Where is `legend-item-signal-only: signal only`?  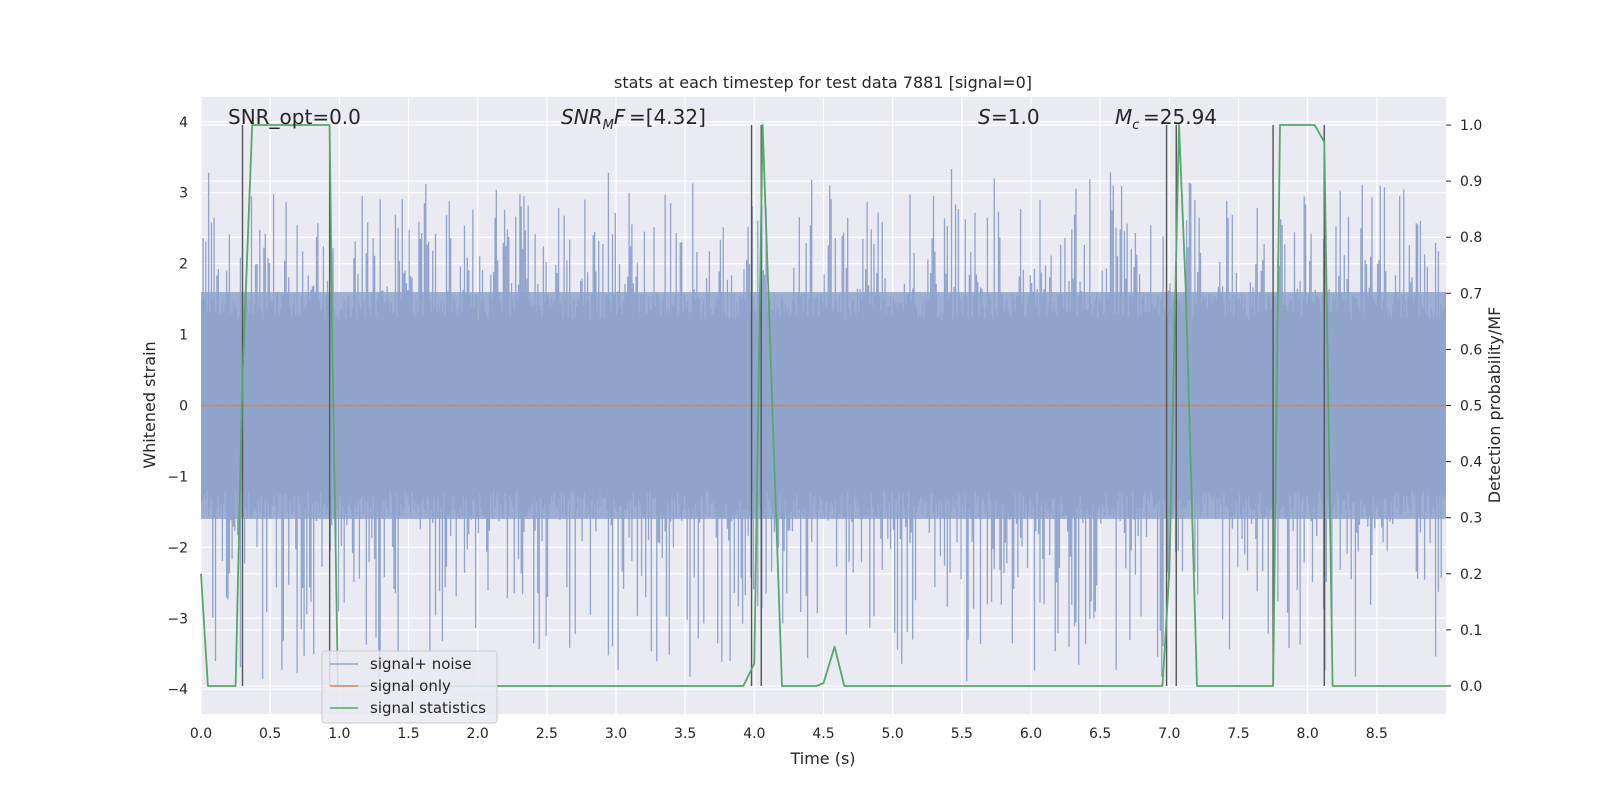
legend-item-signal-only: signal only is located at coordinates (390, 686).